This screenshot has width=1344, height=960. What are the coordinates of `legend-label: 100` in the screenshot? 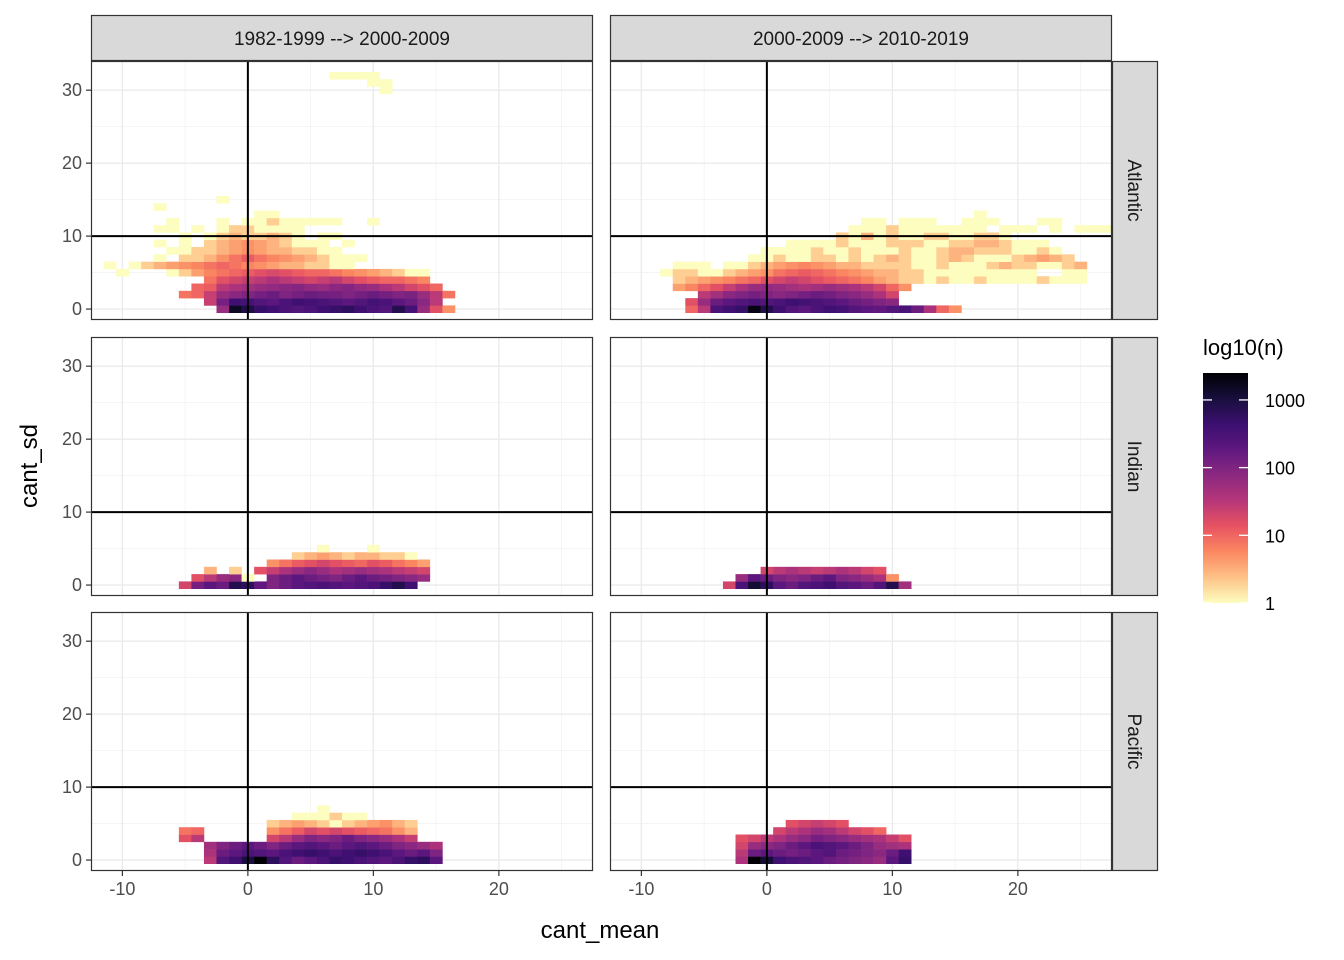 It's located at (1280, 469).